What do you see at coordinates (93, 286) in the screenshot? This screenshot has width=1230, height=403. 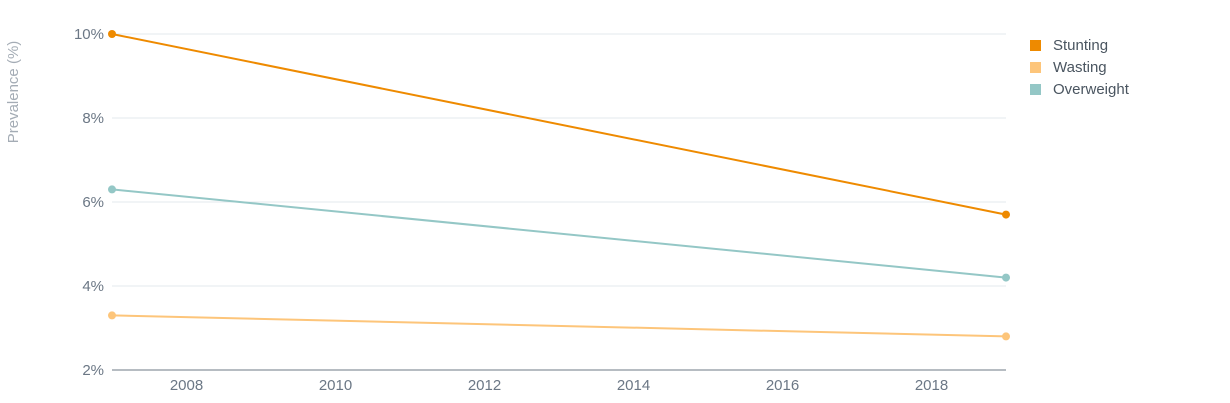 I see `y-tick-label: 4%` at bounding box center [93, 286].